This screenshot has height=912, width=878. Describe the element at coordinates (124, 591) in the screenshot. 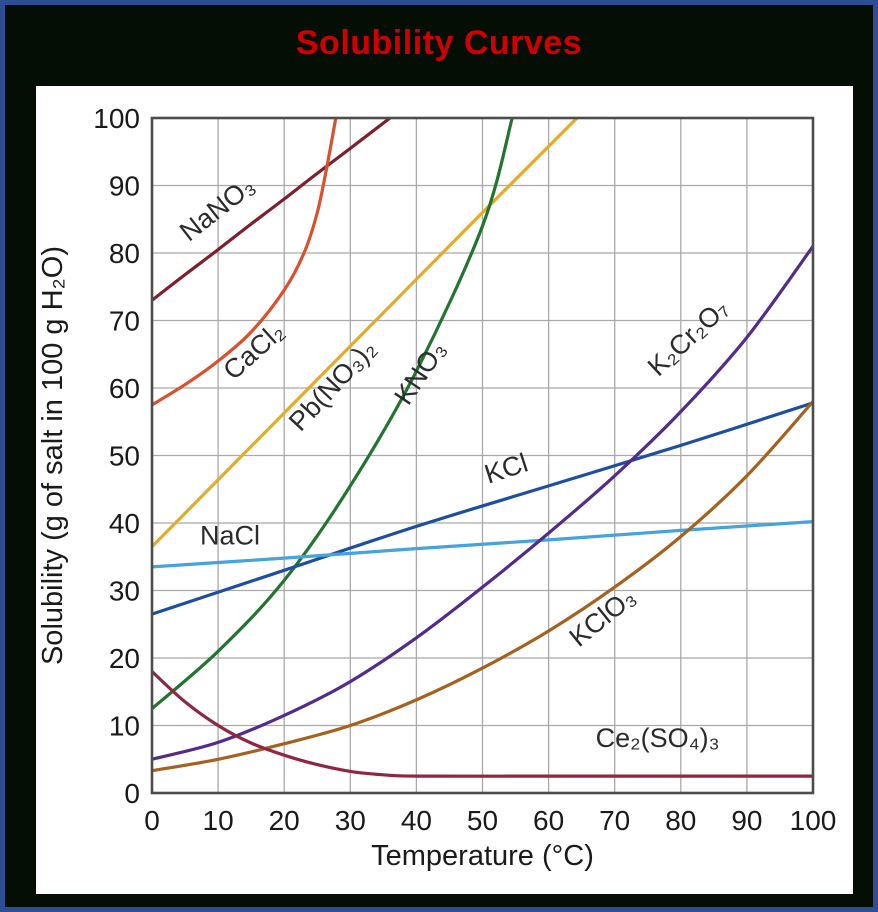

I see `y-tick-label: 30` at that location.